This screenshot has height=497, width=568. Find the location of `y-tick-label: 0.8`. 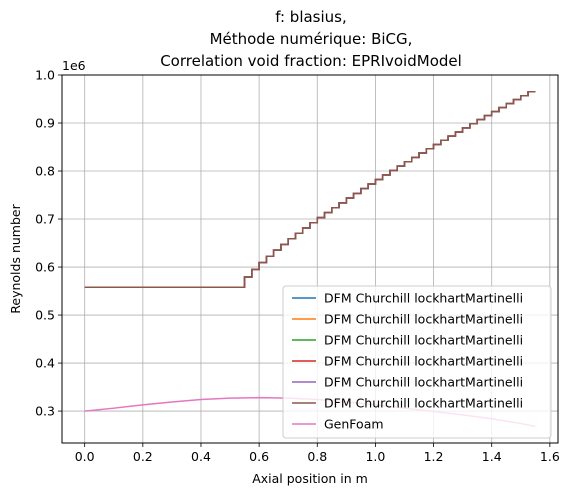

y-tick-label: 0.8 is located at coordinates (45, 171).